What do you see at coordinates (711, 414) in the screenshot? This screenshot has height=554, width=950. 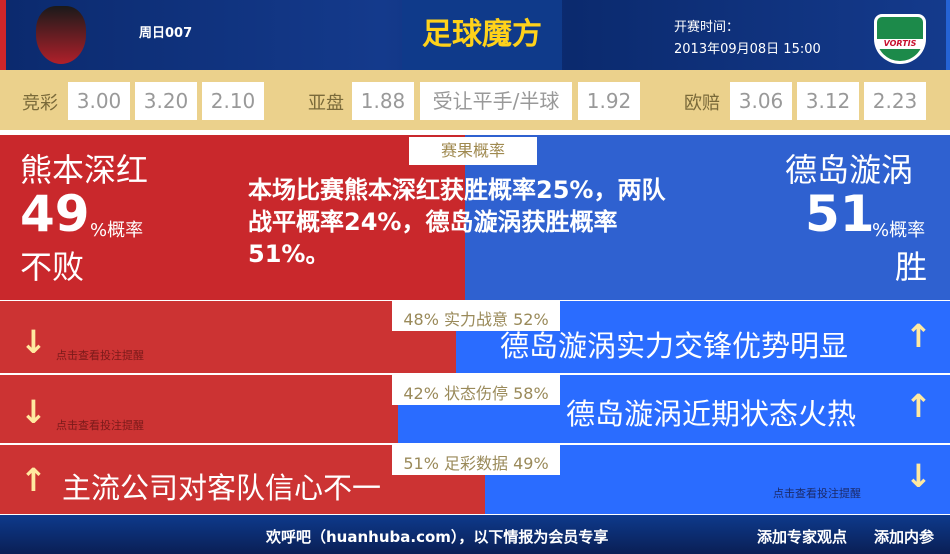 I see `row-text: 德岛漩涡近期状态火热` at bounding box center [711, 414].